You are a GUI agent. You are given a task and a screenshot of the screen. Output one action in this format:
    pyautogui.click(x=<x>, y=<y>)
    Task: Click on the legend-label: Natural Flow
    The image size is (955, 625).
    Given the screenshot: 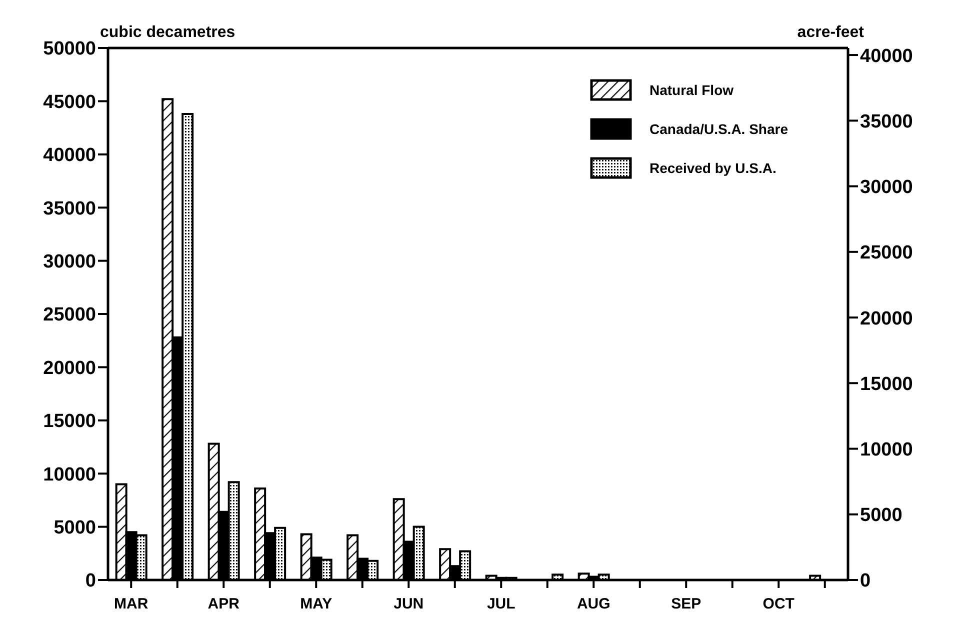 What is the action you would take?
    pyautogui.click(x=692, y=90)
    